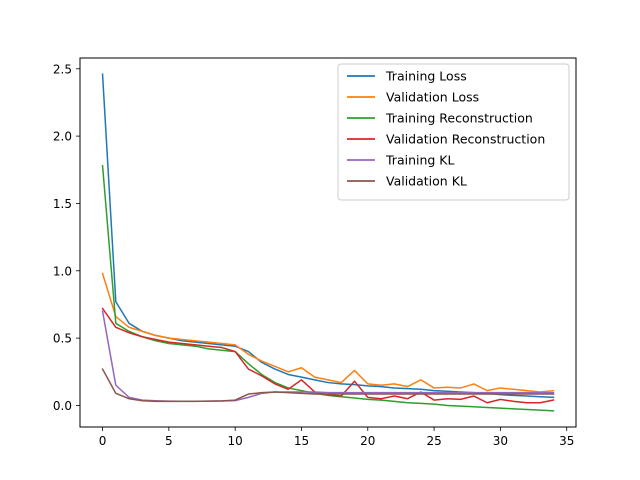 This screenshot has height=480, width=640. I want to click on legend-label: Training KL, so click(419, 160).